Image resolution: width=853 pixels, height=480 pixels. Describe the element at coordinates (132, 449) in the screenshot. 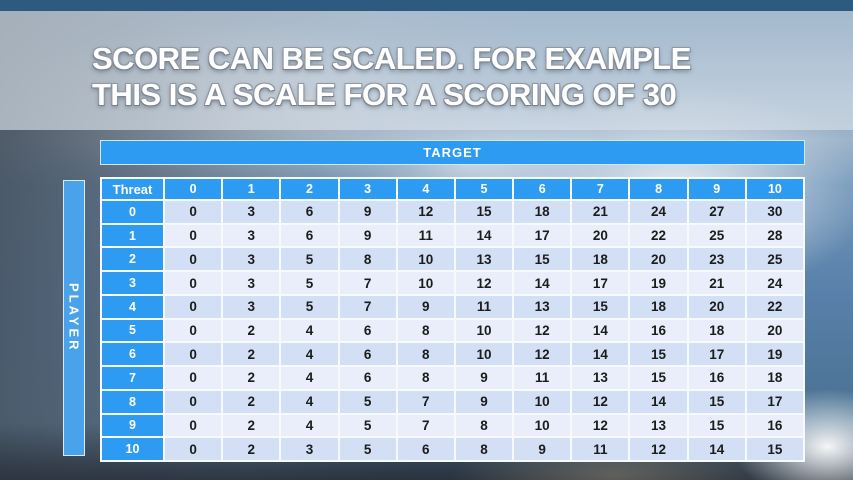

I see `row-header-cell: 10` at that location.